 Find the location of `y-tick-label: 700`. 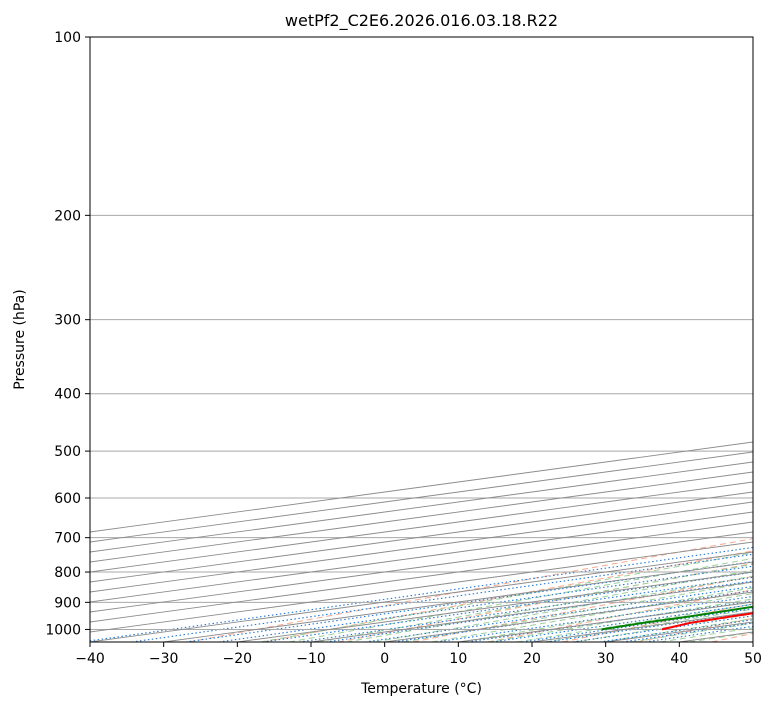

y-tick-label: 700 is located at coordinates (67, 539).